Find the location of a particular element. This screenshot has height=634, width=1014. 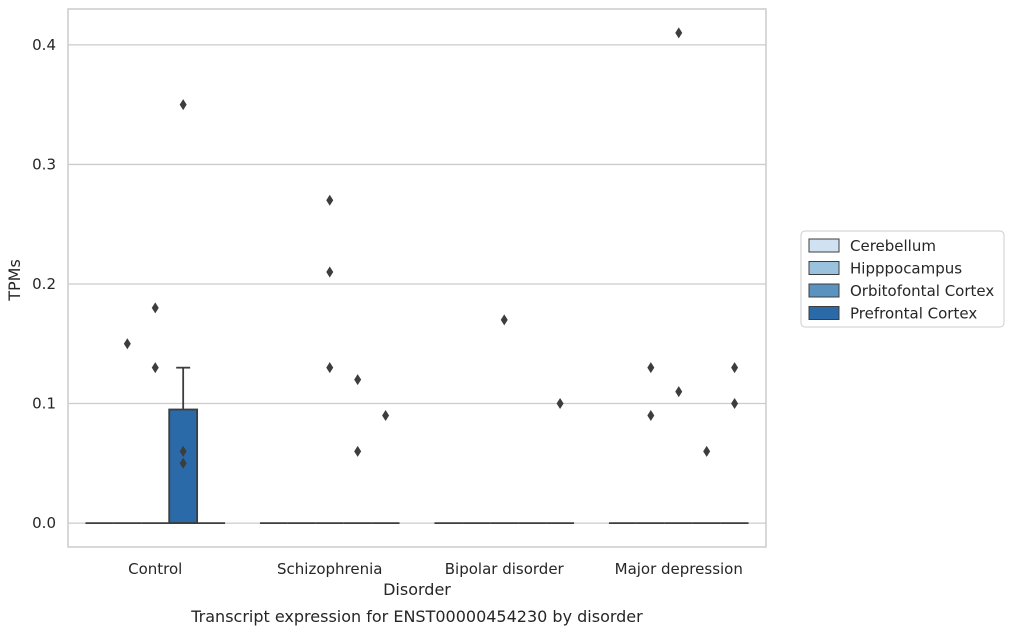

x-axis-label: Disorder is located at coordinates (417, 589).